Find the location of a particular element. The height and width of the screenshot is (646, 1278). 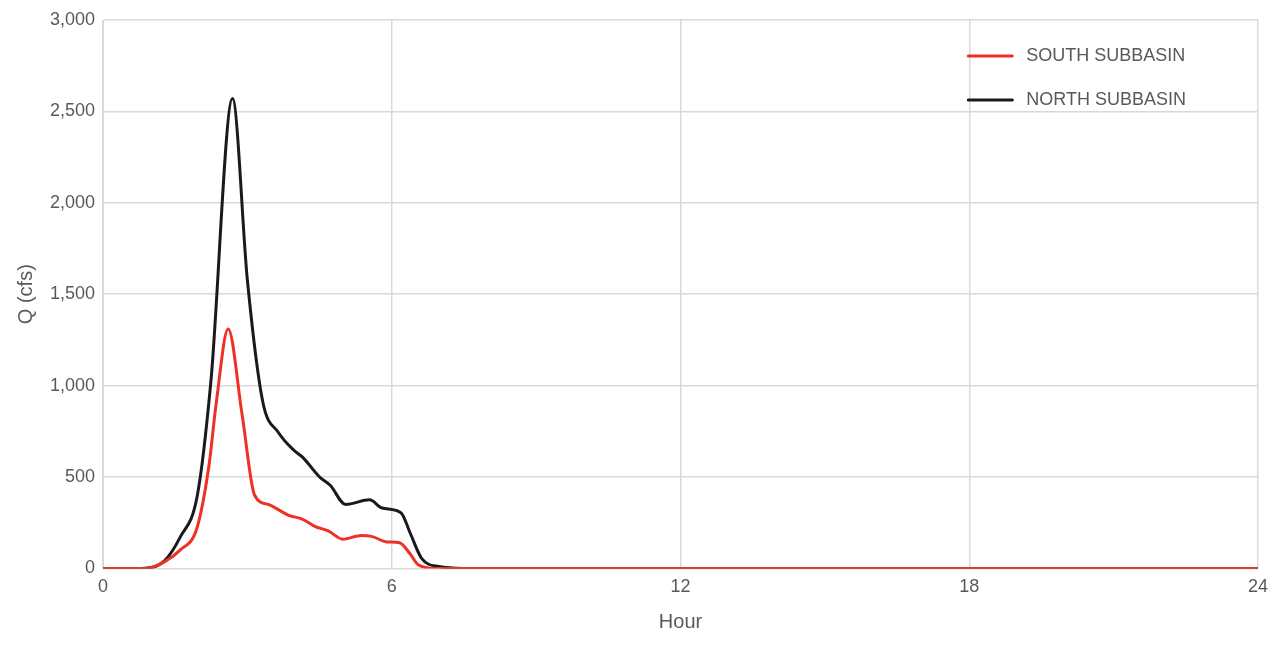

y-tick-label: 1,500 is located at coordinates (73, 293).